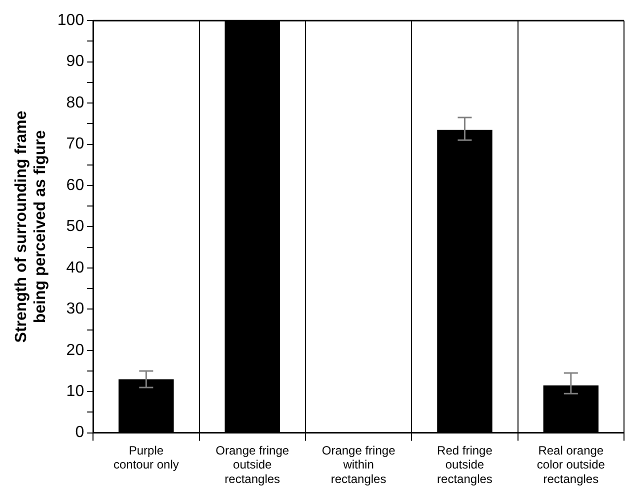 The width and height of the screenshot is (638, 498). What do you see at coordinates (75, 185) in the screenshot?
I see `y-tick-label: 60` at bounding box center [75, 185].